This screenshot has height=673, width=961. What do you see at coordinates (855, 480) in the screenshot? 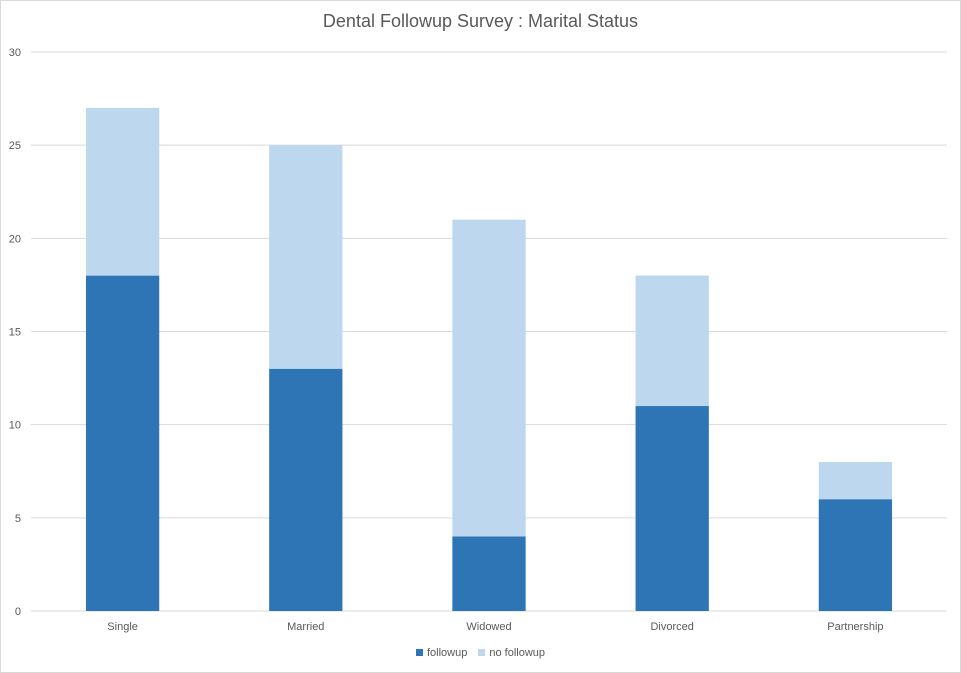
I see `bar-no-followup-partnership` at bounding box center [855, 480].